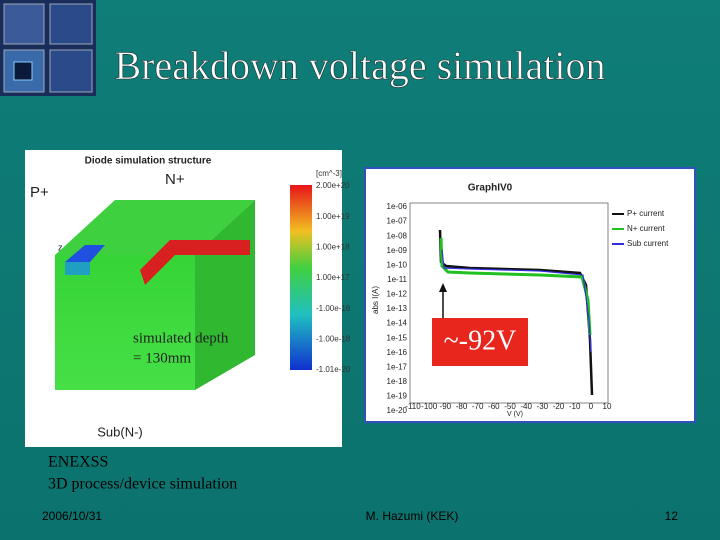  I want to click on footer-page: 12, so click(672, 516).